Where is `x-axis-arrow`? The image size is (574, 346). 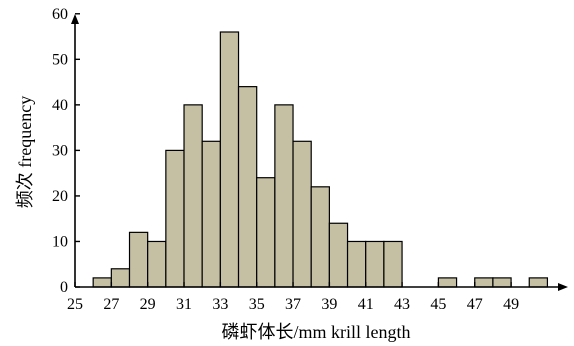
x-axis-arrow is located at coordinates (563, 287).